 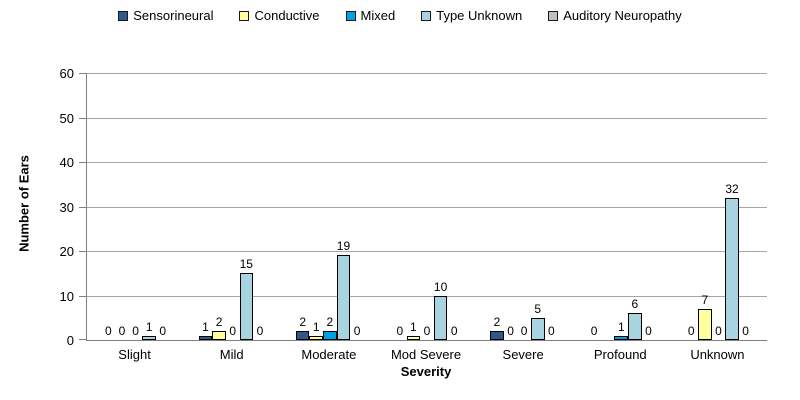 I want to click on value-label-sensorineural-mod-severe: 0, so click(x=400, y=331).